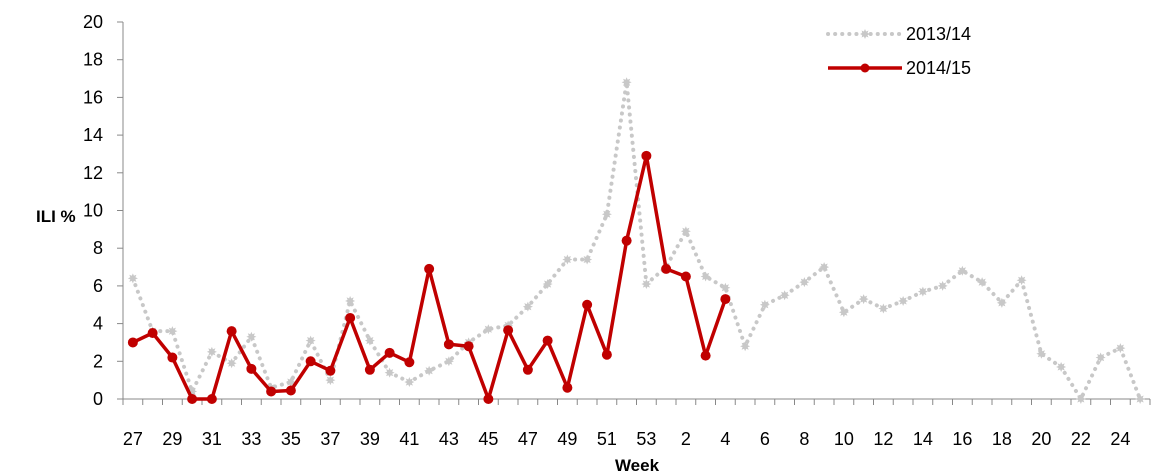 The height and width of the screenshot is (476, 1154). Describe the element at coordinates (172, 439) in the screenshot. I see `x-tick-label: 29` at that location.